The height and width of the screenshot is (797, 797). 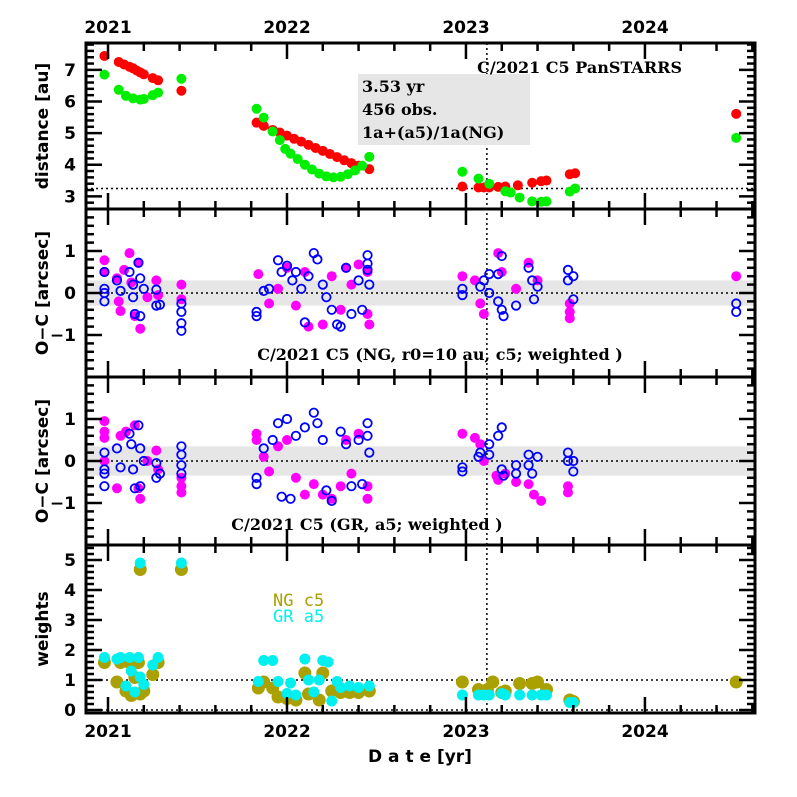 I want to click on x-tick-label-top-2022: 2022, so click(x=286, y=28).